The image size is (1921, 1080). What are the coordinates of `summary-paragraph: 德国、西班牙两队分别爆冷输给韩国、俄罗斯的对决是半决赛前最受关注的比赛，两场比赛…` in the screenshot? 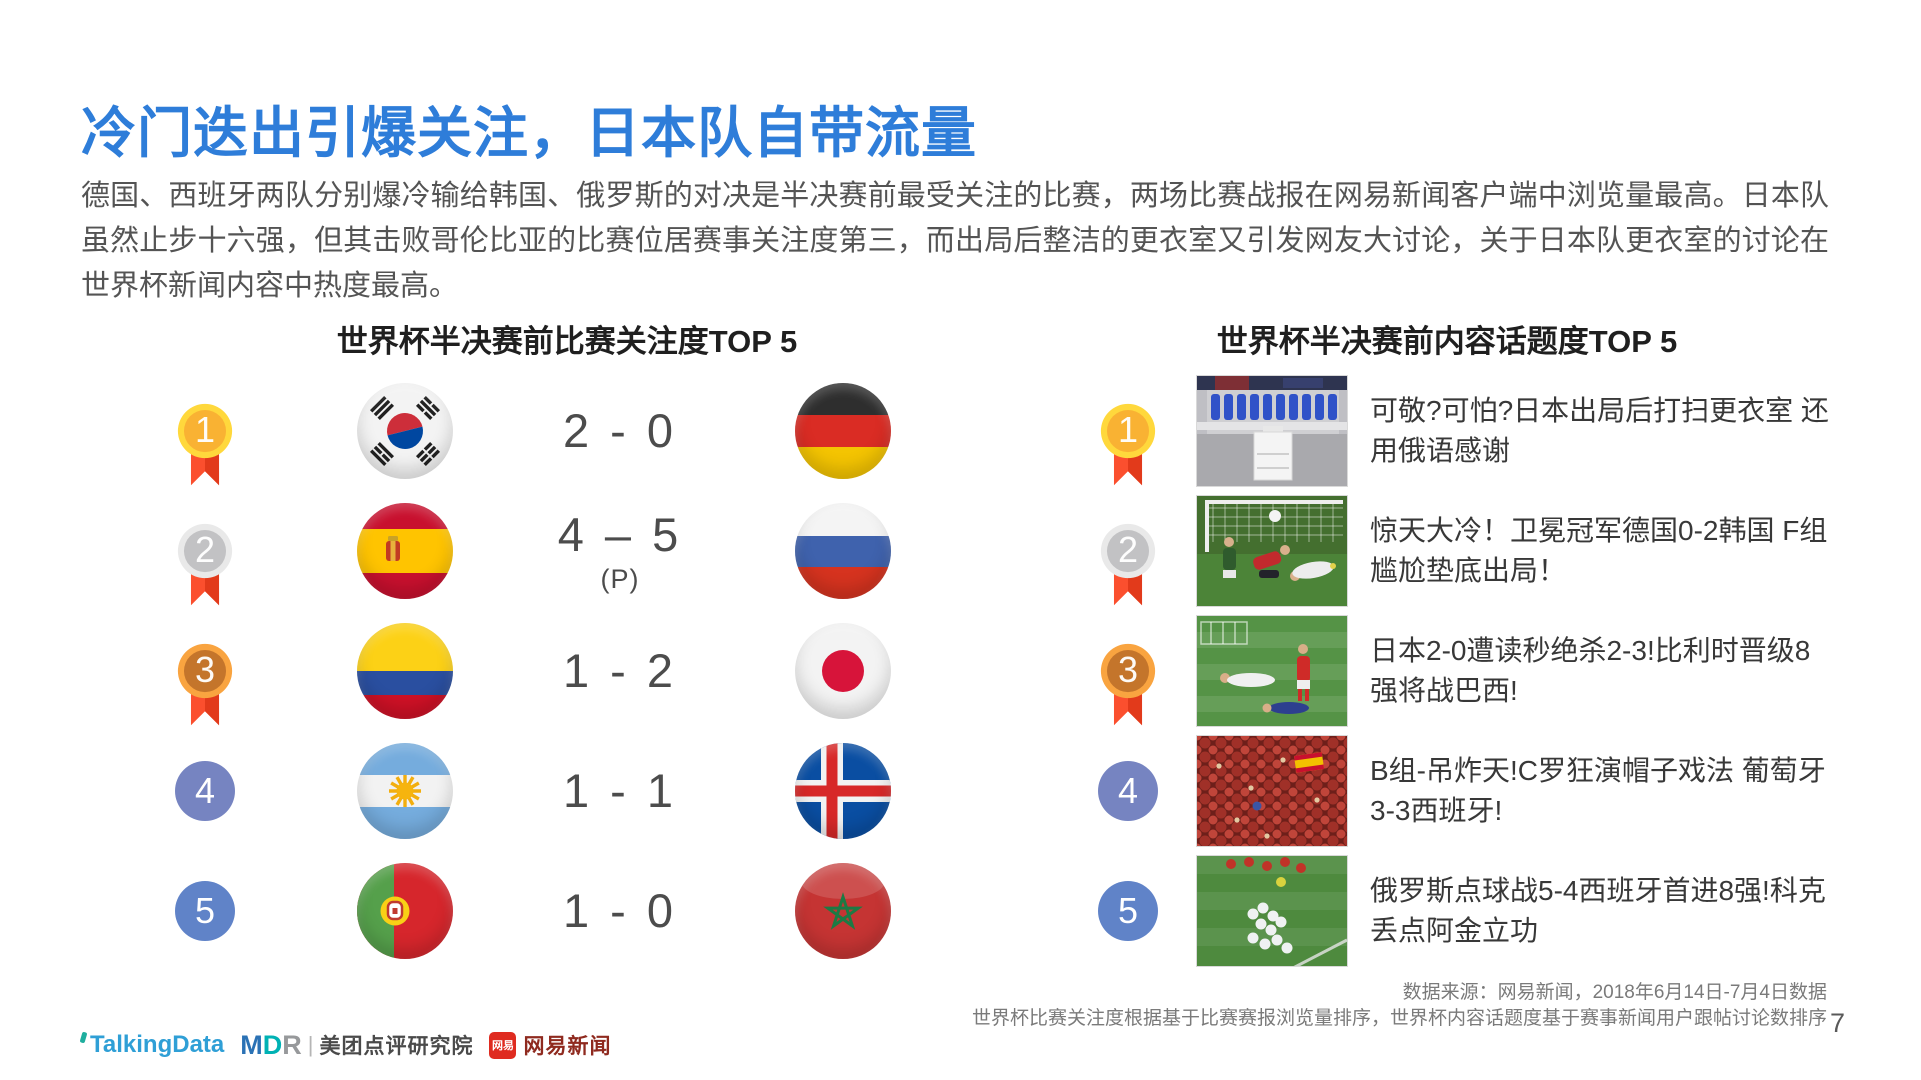 It's located at (955, 241).